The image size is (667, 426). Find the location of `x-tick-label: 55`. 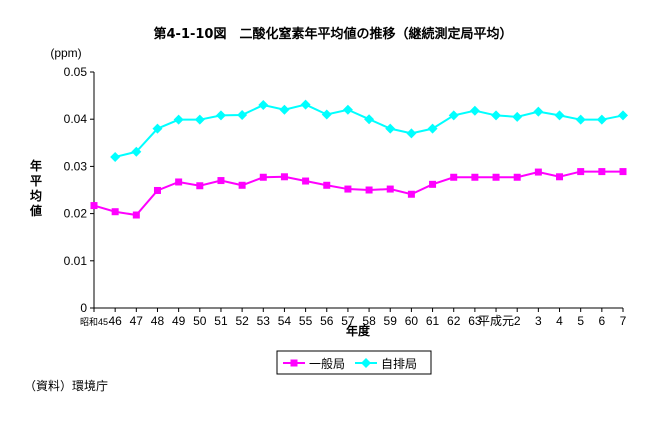

x-tick-label: 55 is located at coordinates (306, 321).